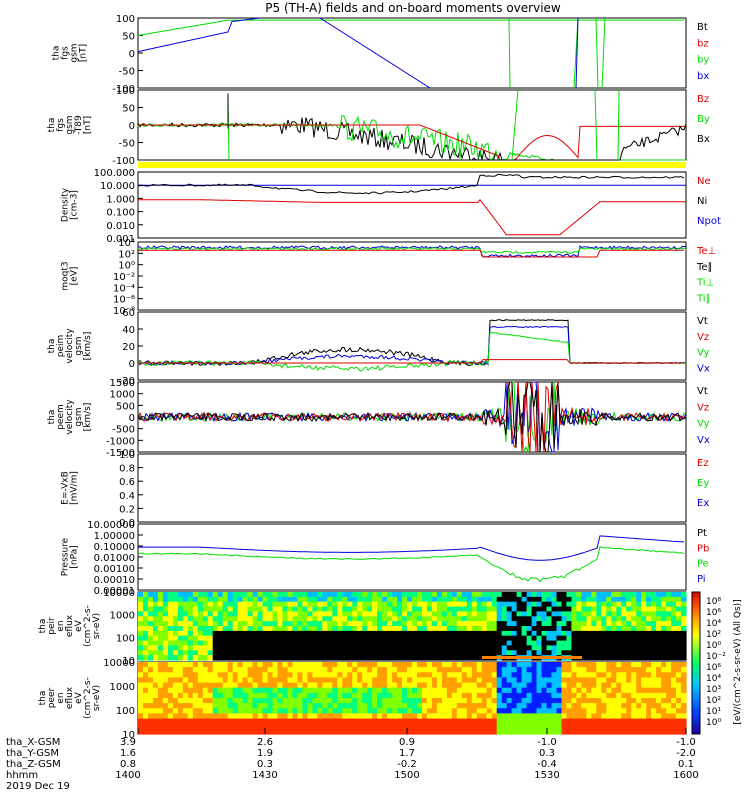 The width and height of the screenshot is (750, 800). What do you see at coordinates (703, 60) in the screenshot?
I see `legend-entry: by` at bounding box center [703, 60].